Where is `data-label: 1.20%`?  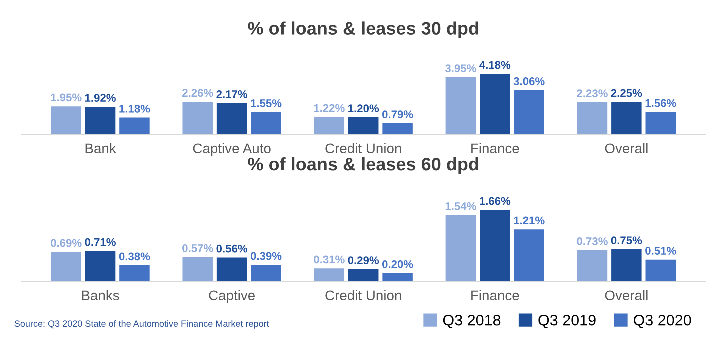 data-label: 1.20% is located at coordinates (364, 108).